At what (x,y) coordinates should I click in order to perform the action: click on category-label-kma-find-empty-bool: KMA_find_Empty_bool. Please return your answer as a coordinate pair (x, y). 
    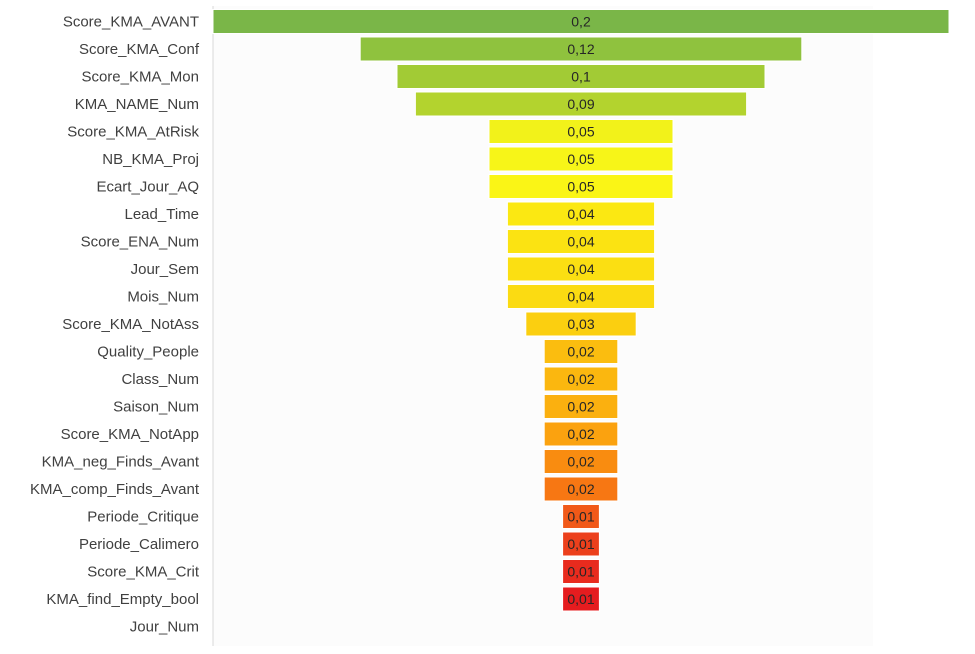
    Looking at the image, I should click on (122, 599).